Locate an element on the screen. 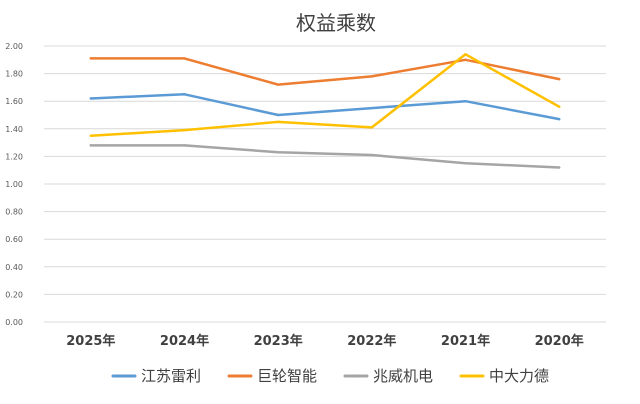 The width and height of the screenshot is (640, 404). x-category-label: 2020年 is located at coordinates (559, 341).